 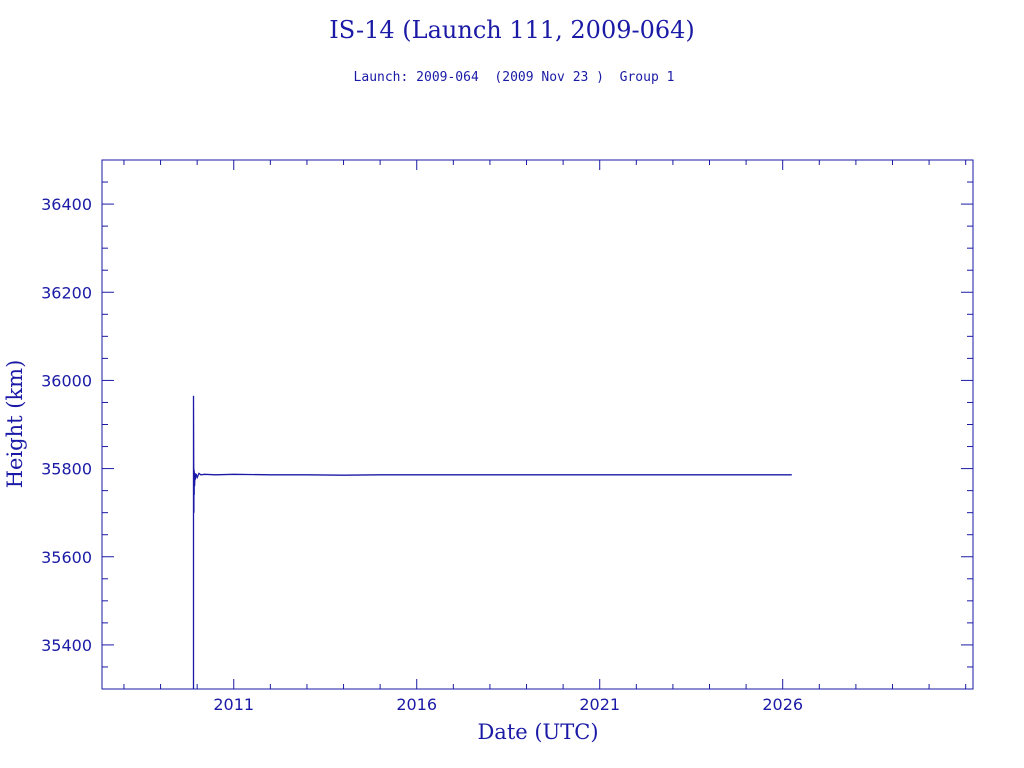 I want to click on chart-subtitle: Launch: 2009-064 (2009 Nov 23 ) Group 1, so click(x=514, y=77).